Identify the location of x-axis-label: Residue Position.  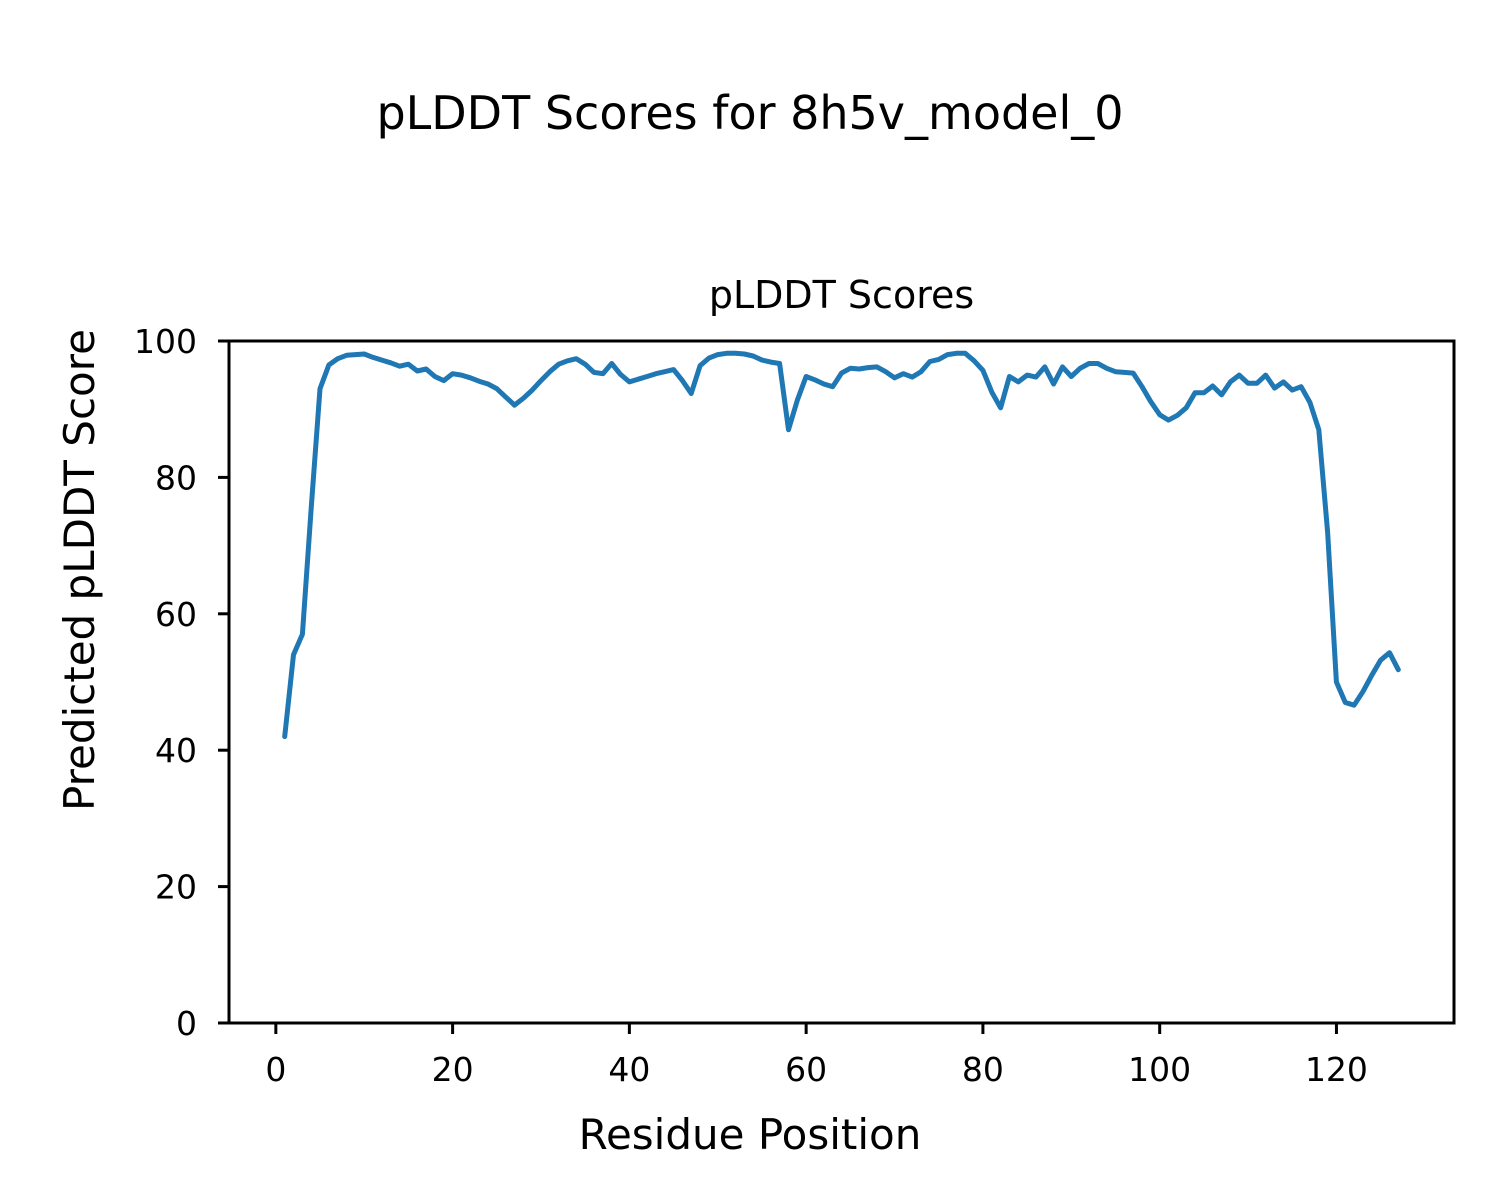
(750, 1134).